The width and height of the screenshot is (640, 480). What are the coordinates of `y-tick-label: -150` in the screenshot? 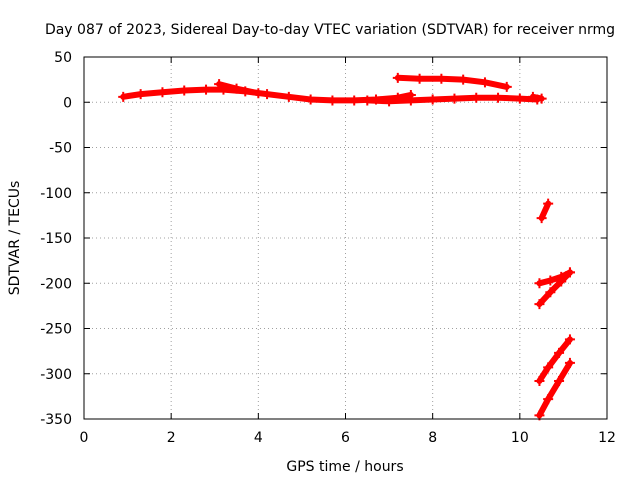 It's located at (56, 239).